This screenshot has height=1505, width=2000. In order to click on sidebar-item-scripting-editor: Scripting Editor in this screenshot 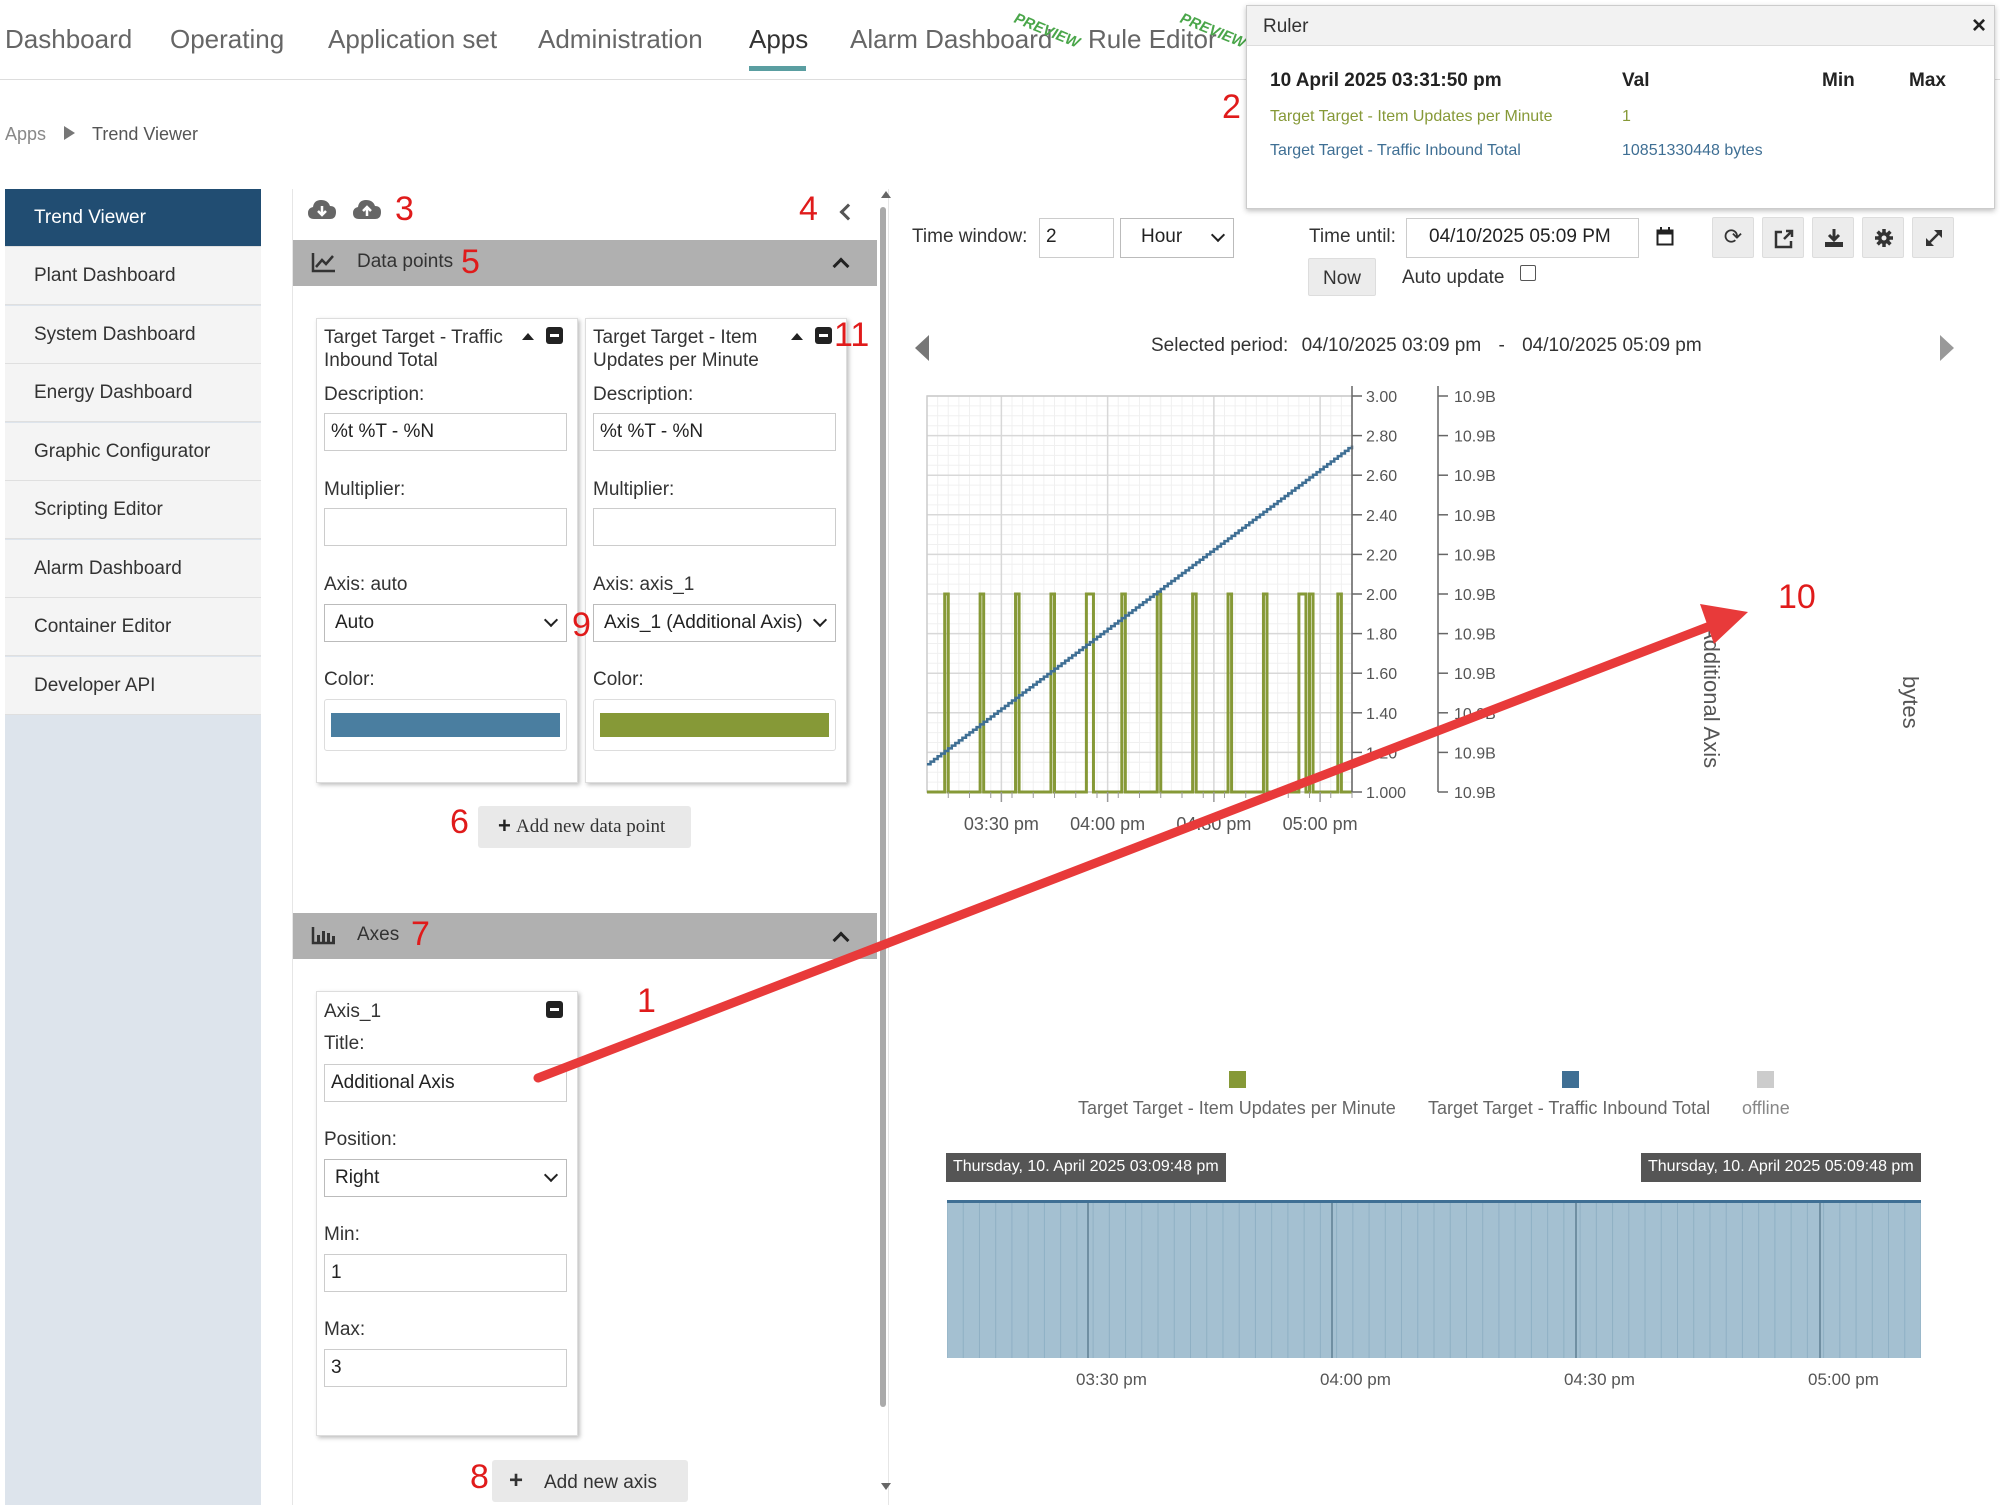, I will do `click(133, 510)`.